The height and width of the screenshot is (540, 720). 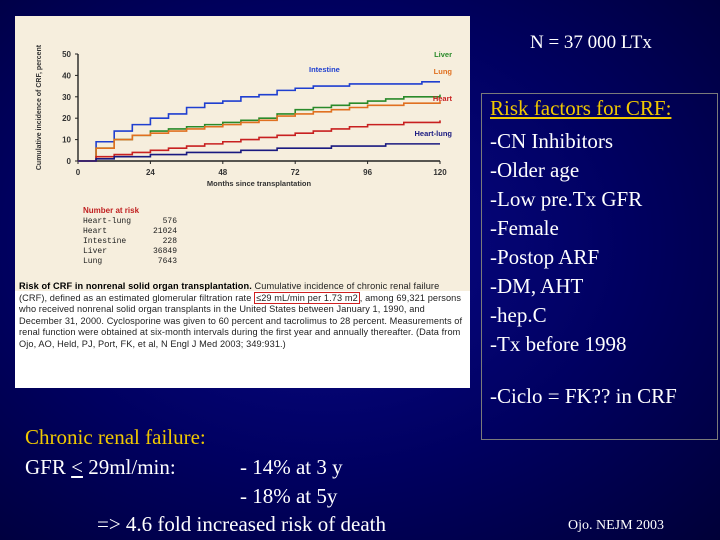 I want to click on risk-row-value: 228, so click(x=169, y=241).